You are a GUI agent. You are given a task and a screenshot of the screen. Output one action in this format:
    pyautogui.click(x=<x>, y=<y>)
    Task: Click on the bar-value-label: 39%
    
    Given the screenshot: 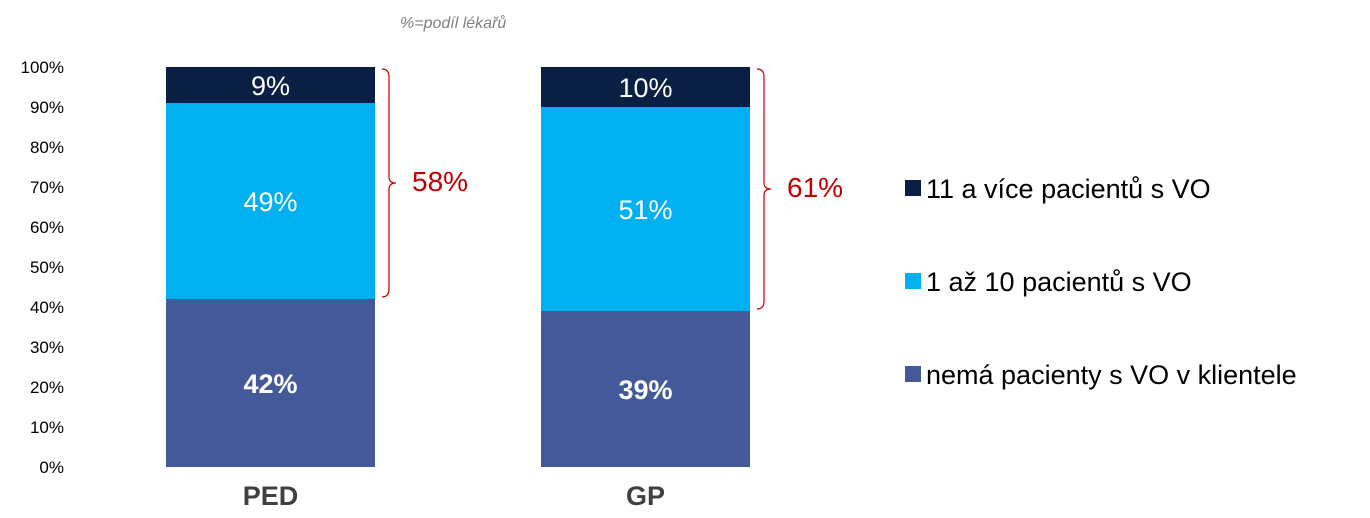 What is the action you would take?
    pyautogui.click(x=645, y=390)
    